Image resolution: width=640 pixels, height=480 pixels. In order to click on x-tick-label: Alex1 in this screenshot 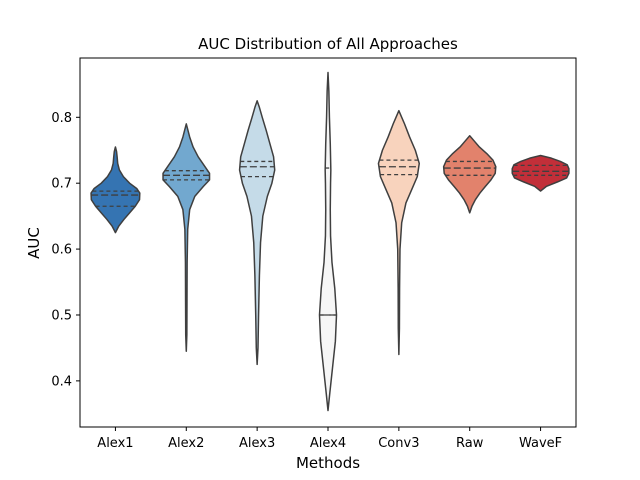, I will do `click(115, 443)`.